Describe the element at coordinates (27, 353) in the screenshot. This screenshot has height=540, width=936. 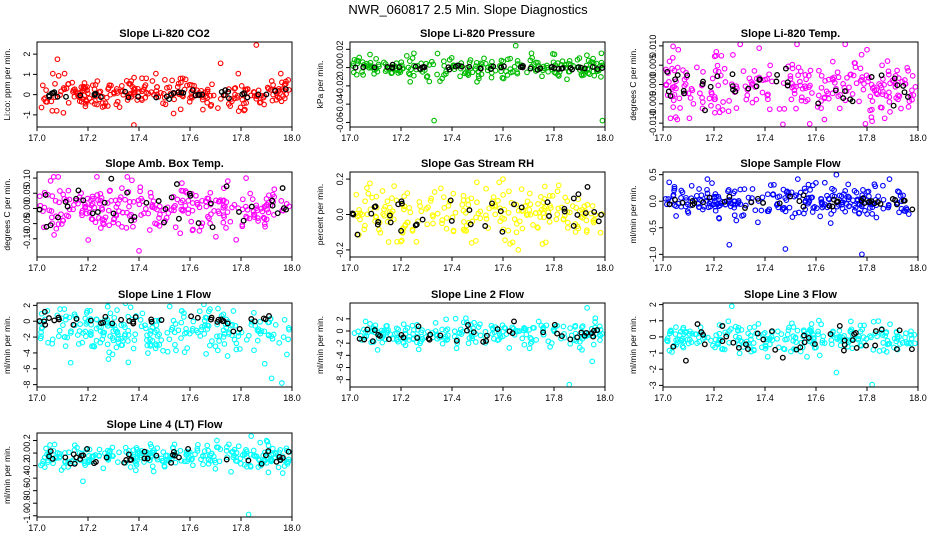
I see `y-tick-label: -4` at that location.